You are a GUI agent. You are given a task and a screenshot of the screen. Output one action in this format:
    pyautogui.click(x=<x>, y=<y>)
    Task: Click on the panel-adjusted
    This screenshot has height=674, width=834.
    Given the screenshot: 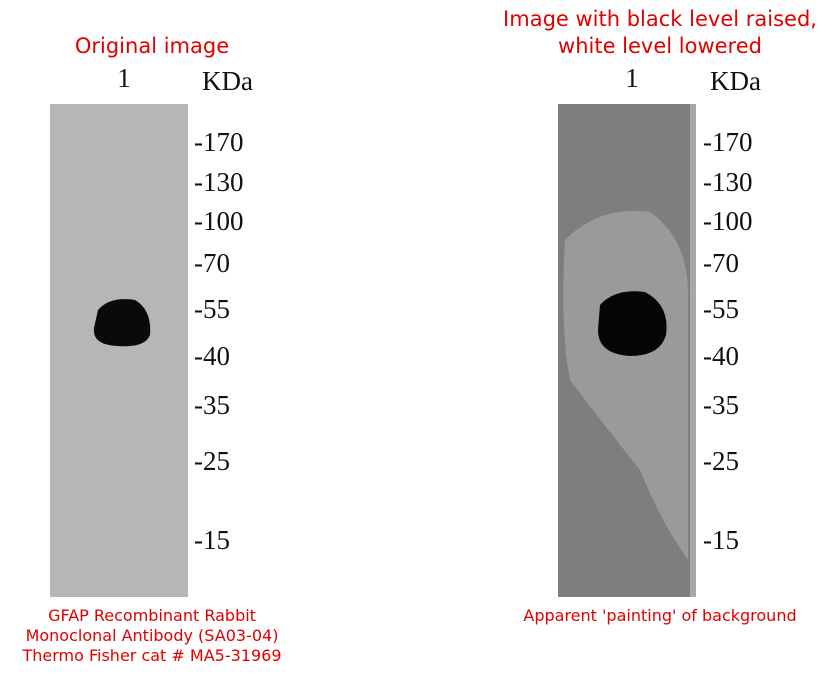 What is the action you would take?
    pyautogui.click(x=627, y=350)
    